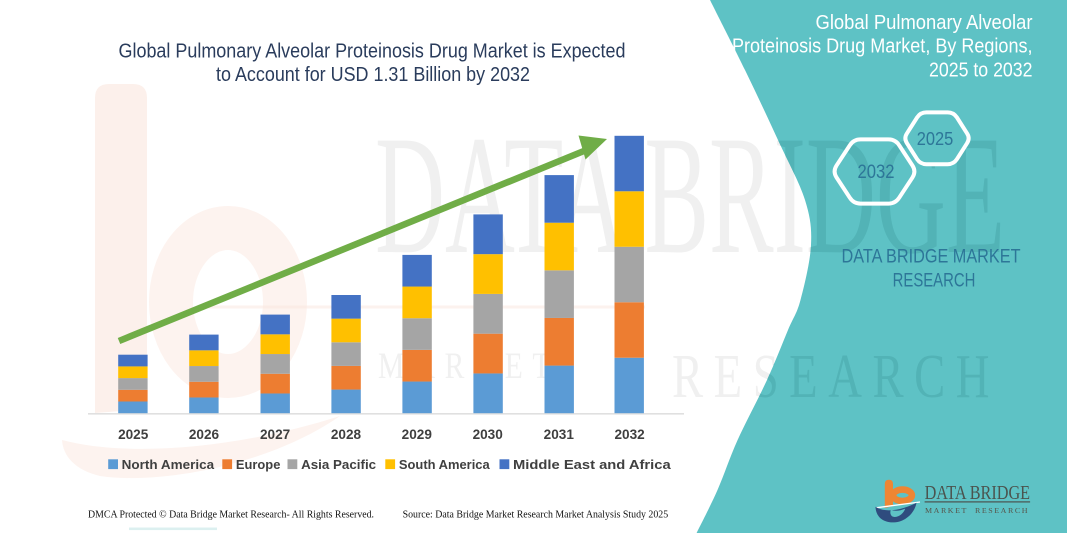 Image resolution: width=1067 pixels, height=533 pixels. What do you see at coordinates (931, 257) in the screenshot?
I see `svg-text: DATA BRIDGE MARKET` at bounding box center [931, 257].